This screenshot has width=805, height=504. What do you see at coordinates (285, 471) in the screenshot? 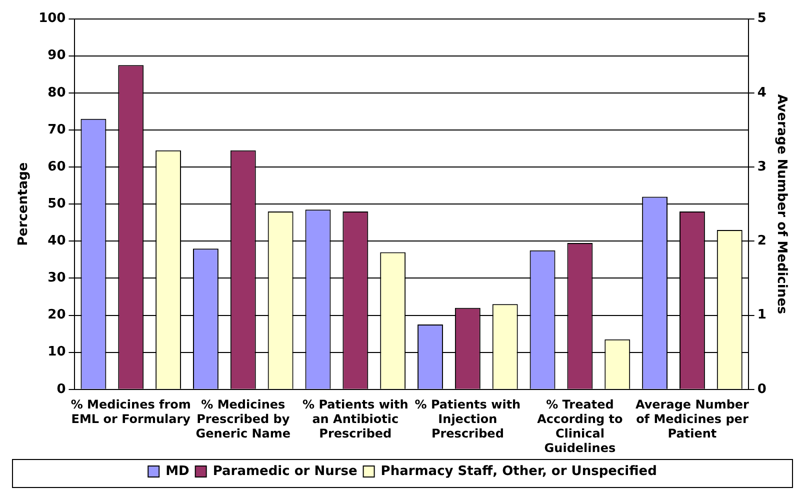
I see `legend-label: Paramedic or Nurse` at bounding box center [285, 471].